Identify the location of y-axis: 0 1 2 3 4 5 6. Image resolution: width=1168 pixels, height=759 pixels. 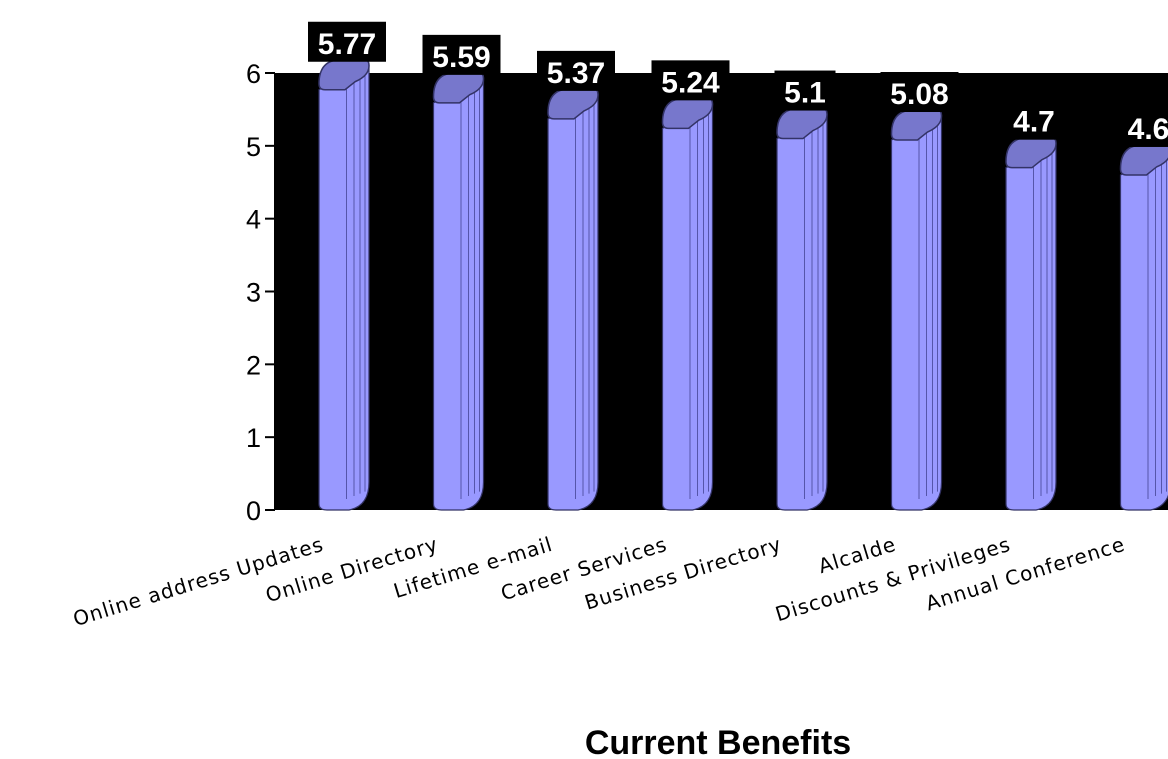
(261, 292).